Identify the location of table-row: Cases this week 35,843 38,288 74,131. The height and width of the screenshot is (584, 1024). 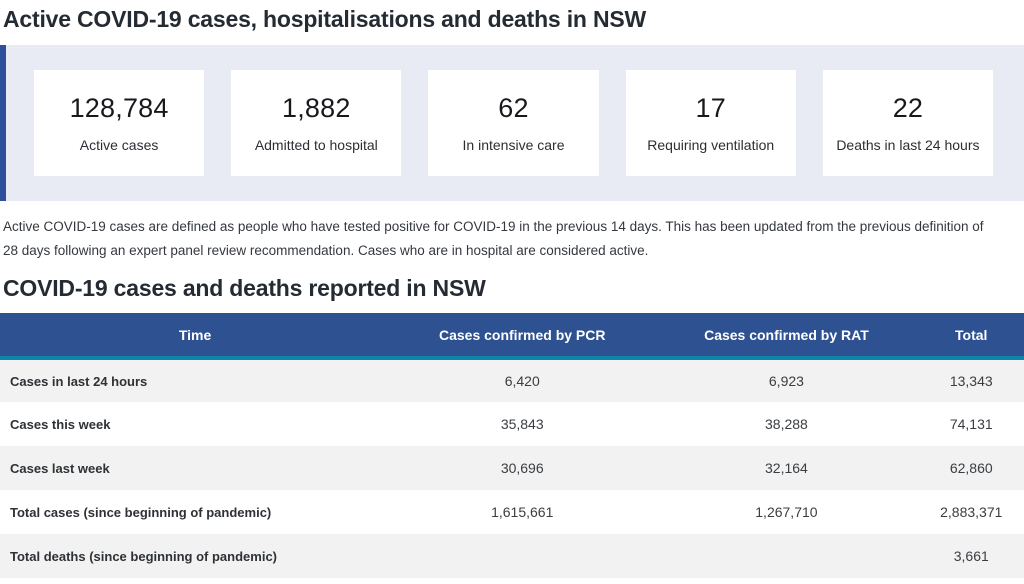
(512, 424).